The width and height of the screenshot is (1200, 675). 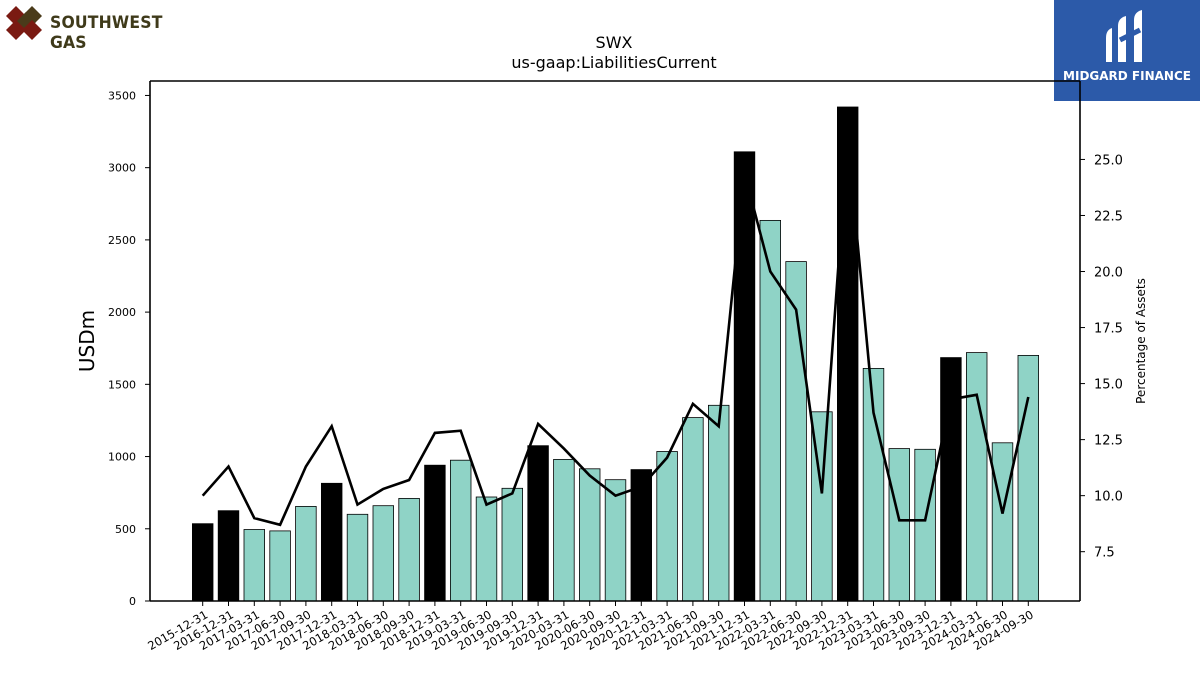 What do you see at coordinates (614, 42) in the screenshot?
I see `chart-title: SWX` at bounding box center [614, 42].